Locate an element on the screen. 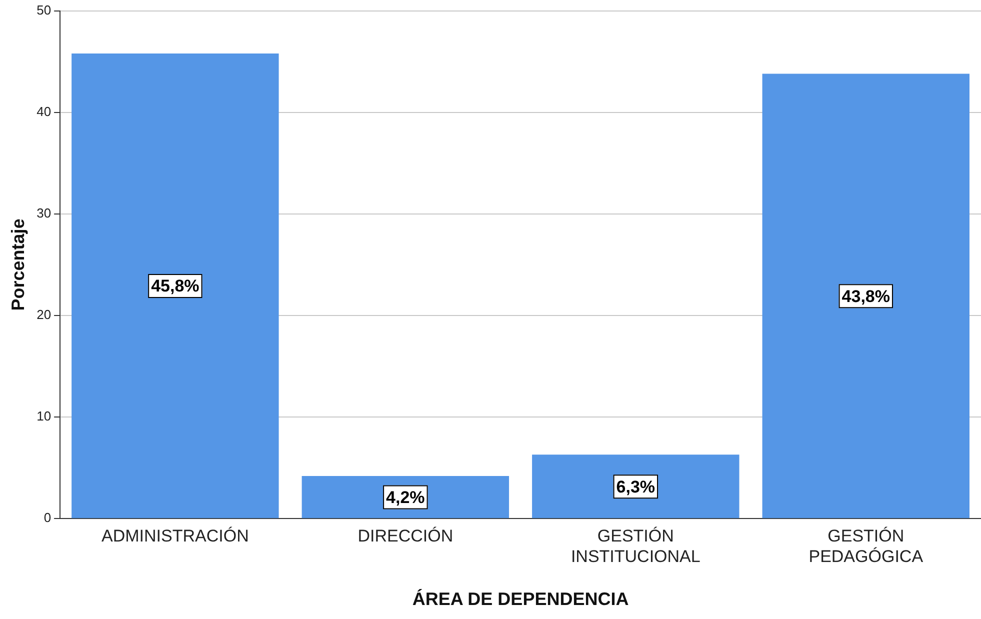 The width and height of the screenshot is (981, 619). data-label: 45,8% is located at coordinates (175, 286).